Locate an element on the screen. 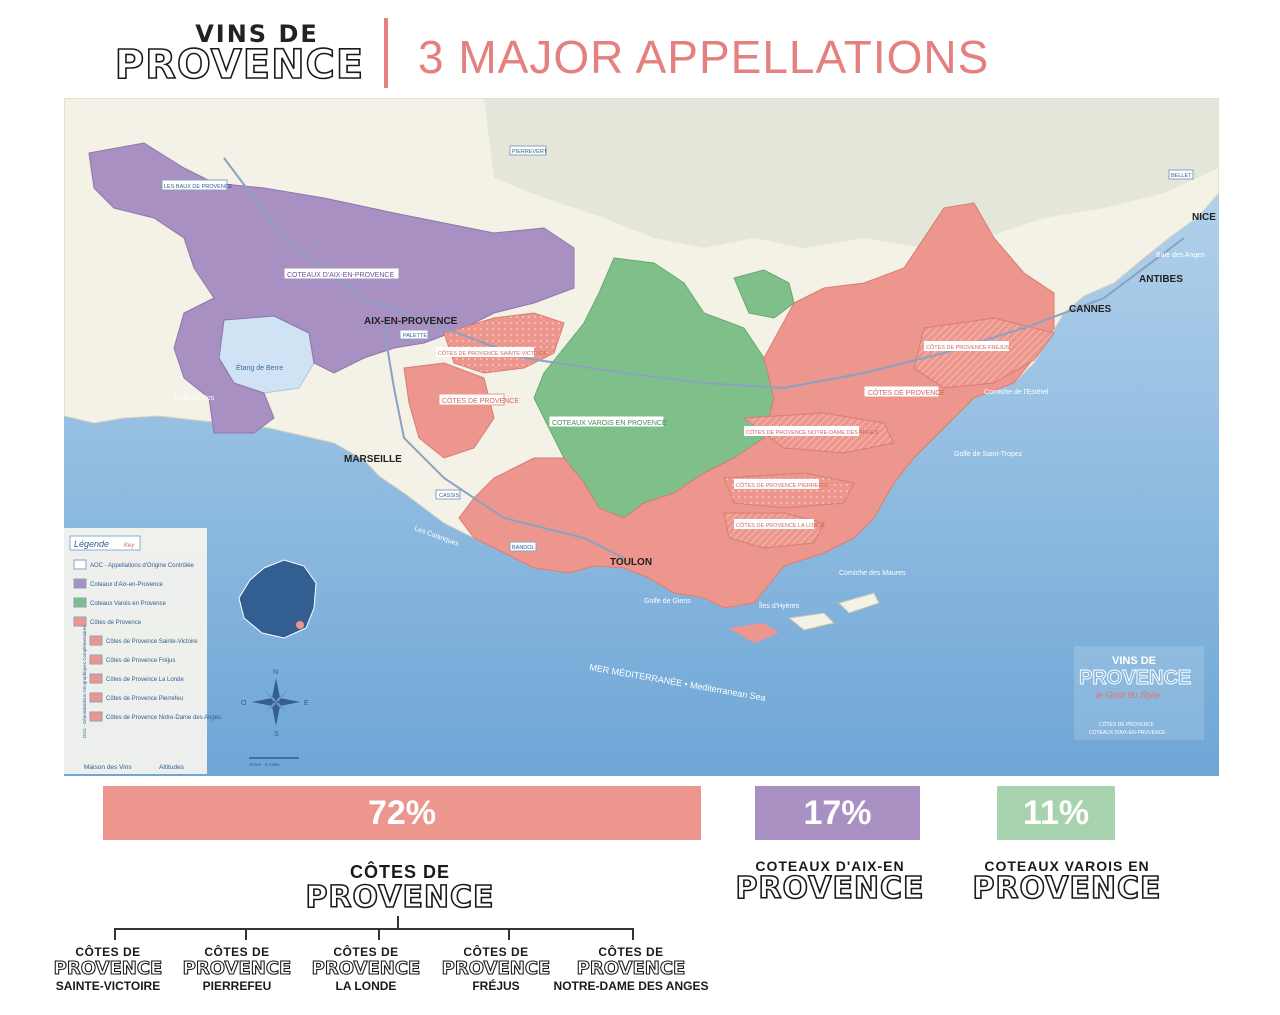  svg-text: PALETTE is located at coordinates (415, 336).